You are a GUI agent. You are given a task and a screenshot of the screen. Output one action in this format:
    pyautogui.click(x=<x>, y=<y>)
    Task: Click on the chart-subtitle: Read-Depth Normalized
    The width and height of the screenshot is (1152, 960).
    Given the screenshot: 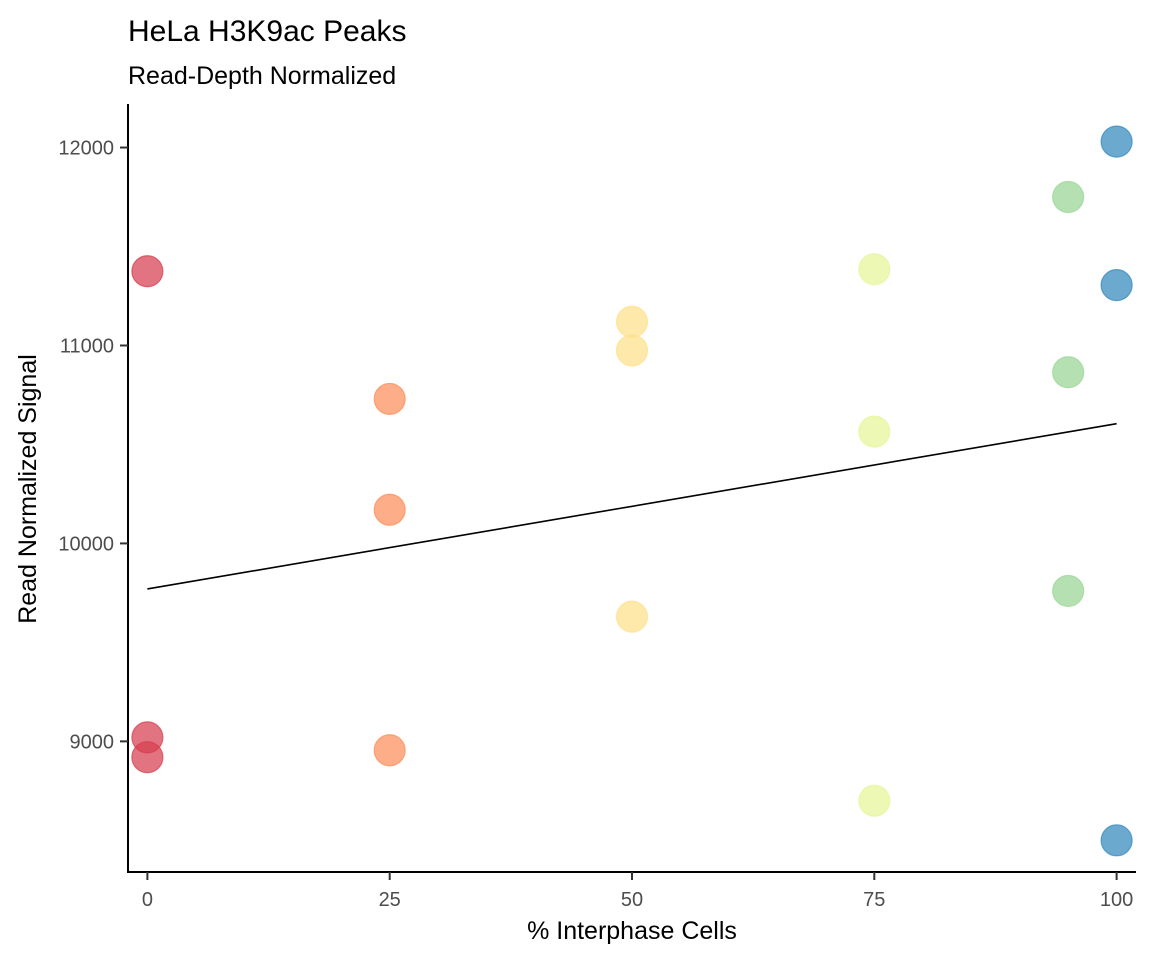 What is the action you would take?
    pyautogui.click(x=262, y=76)
    